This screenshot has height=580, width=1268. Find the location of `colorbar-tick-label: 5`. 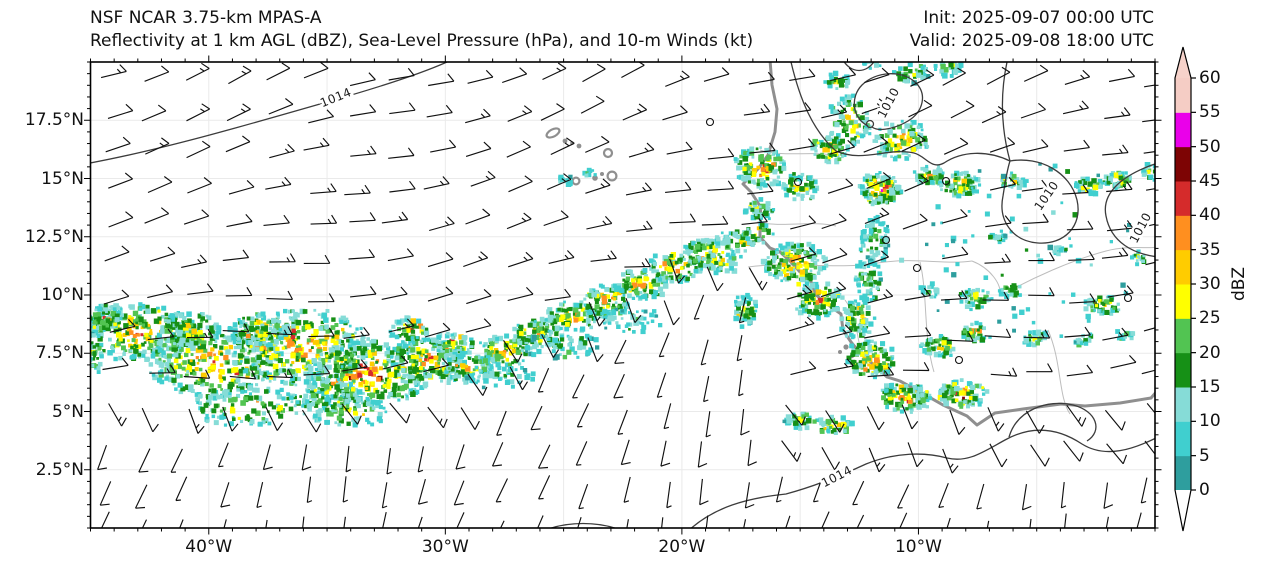

colorbar-tick-label: 5 is located at coordinates (1204, 455).